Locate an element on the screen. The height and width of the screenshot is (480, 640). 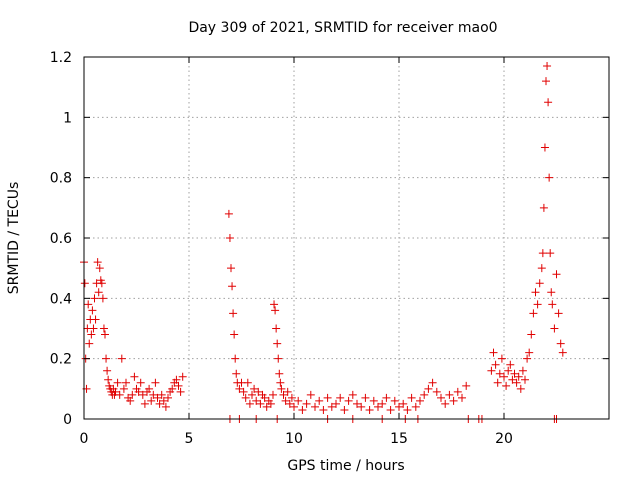
y-tick-label: 0 is located at coordinates (67, 420).